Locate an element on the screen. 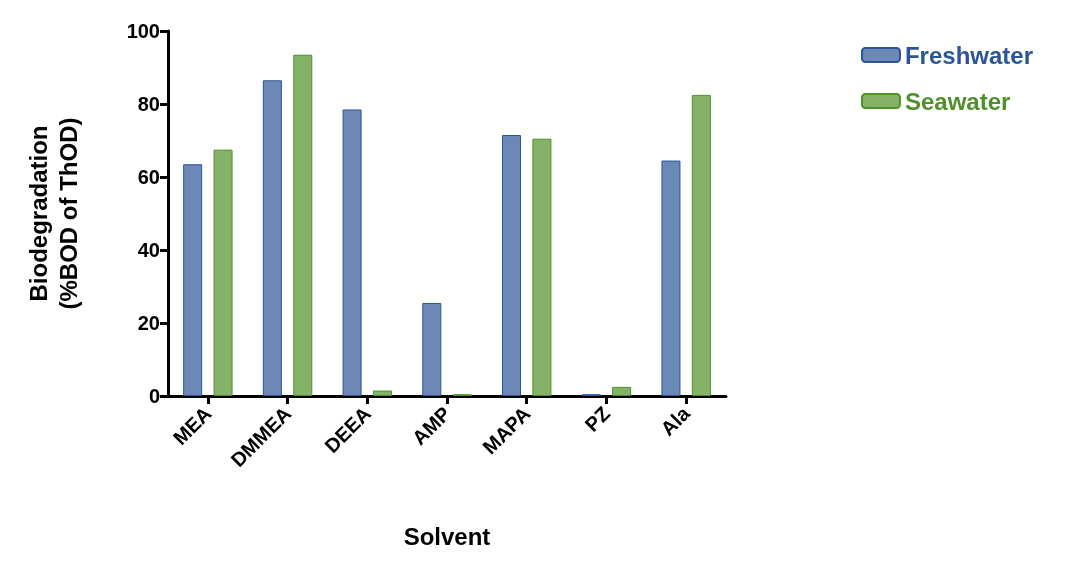  y-tick-label: 0 is located at coordinates (154, 396).